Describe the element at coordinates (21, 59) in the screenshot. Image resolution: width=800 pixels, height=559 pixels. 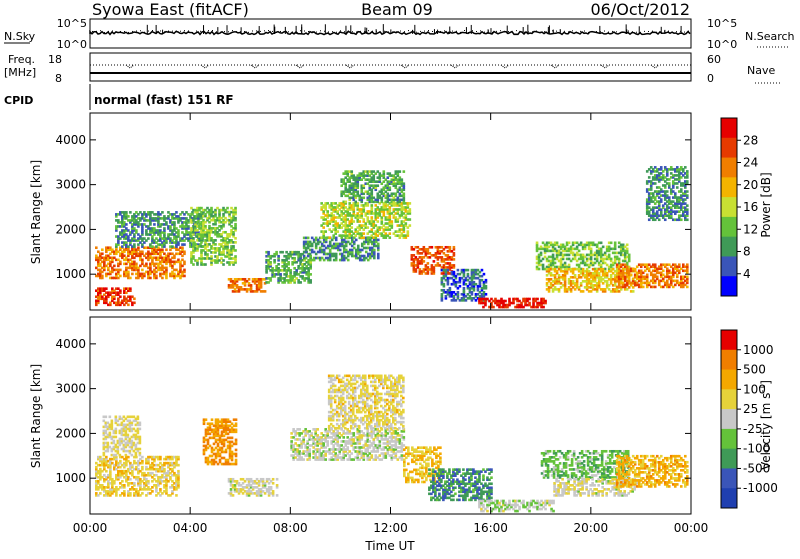
I see `freq-label-line1: Freq.` at that location.